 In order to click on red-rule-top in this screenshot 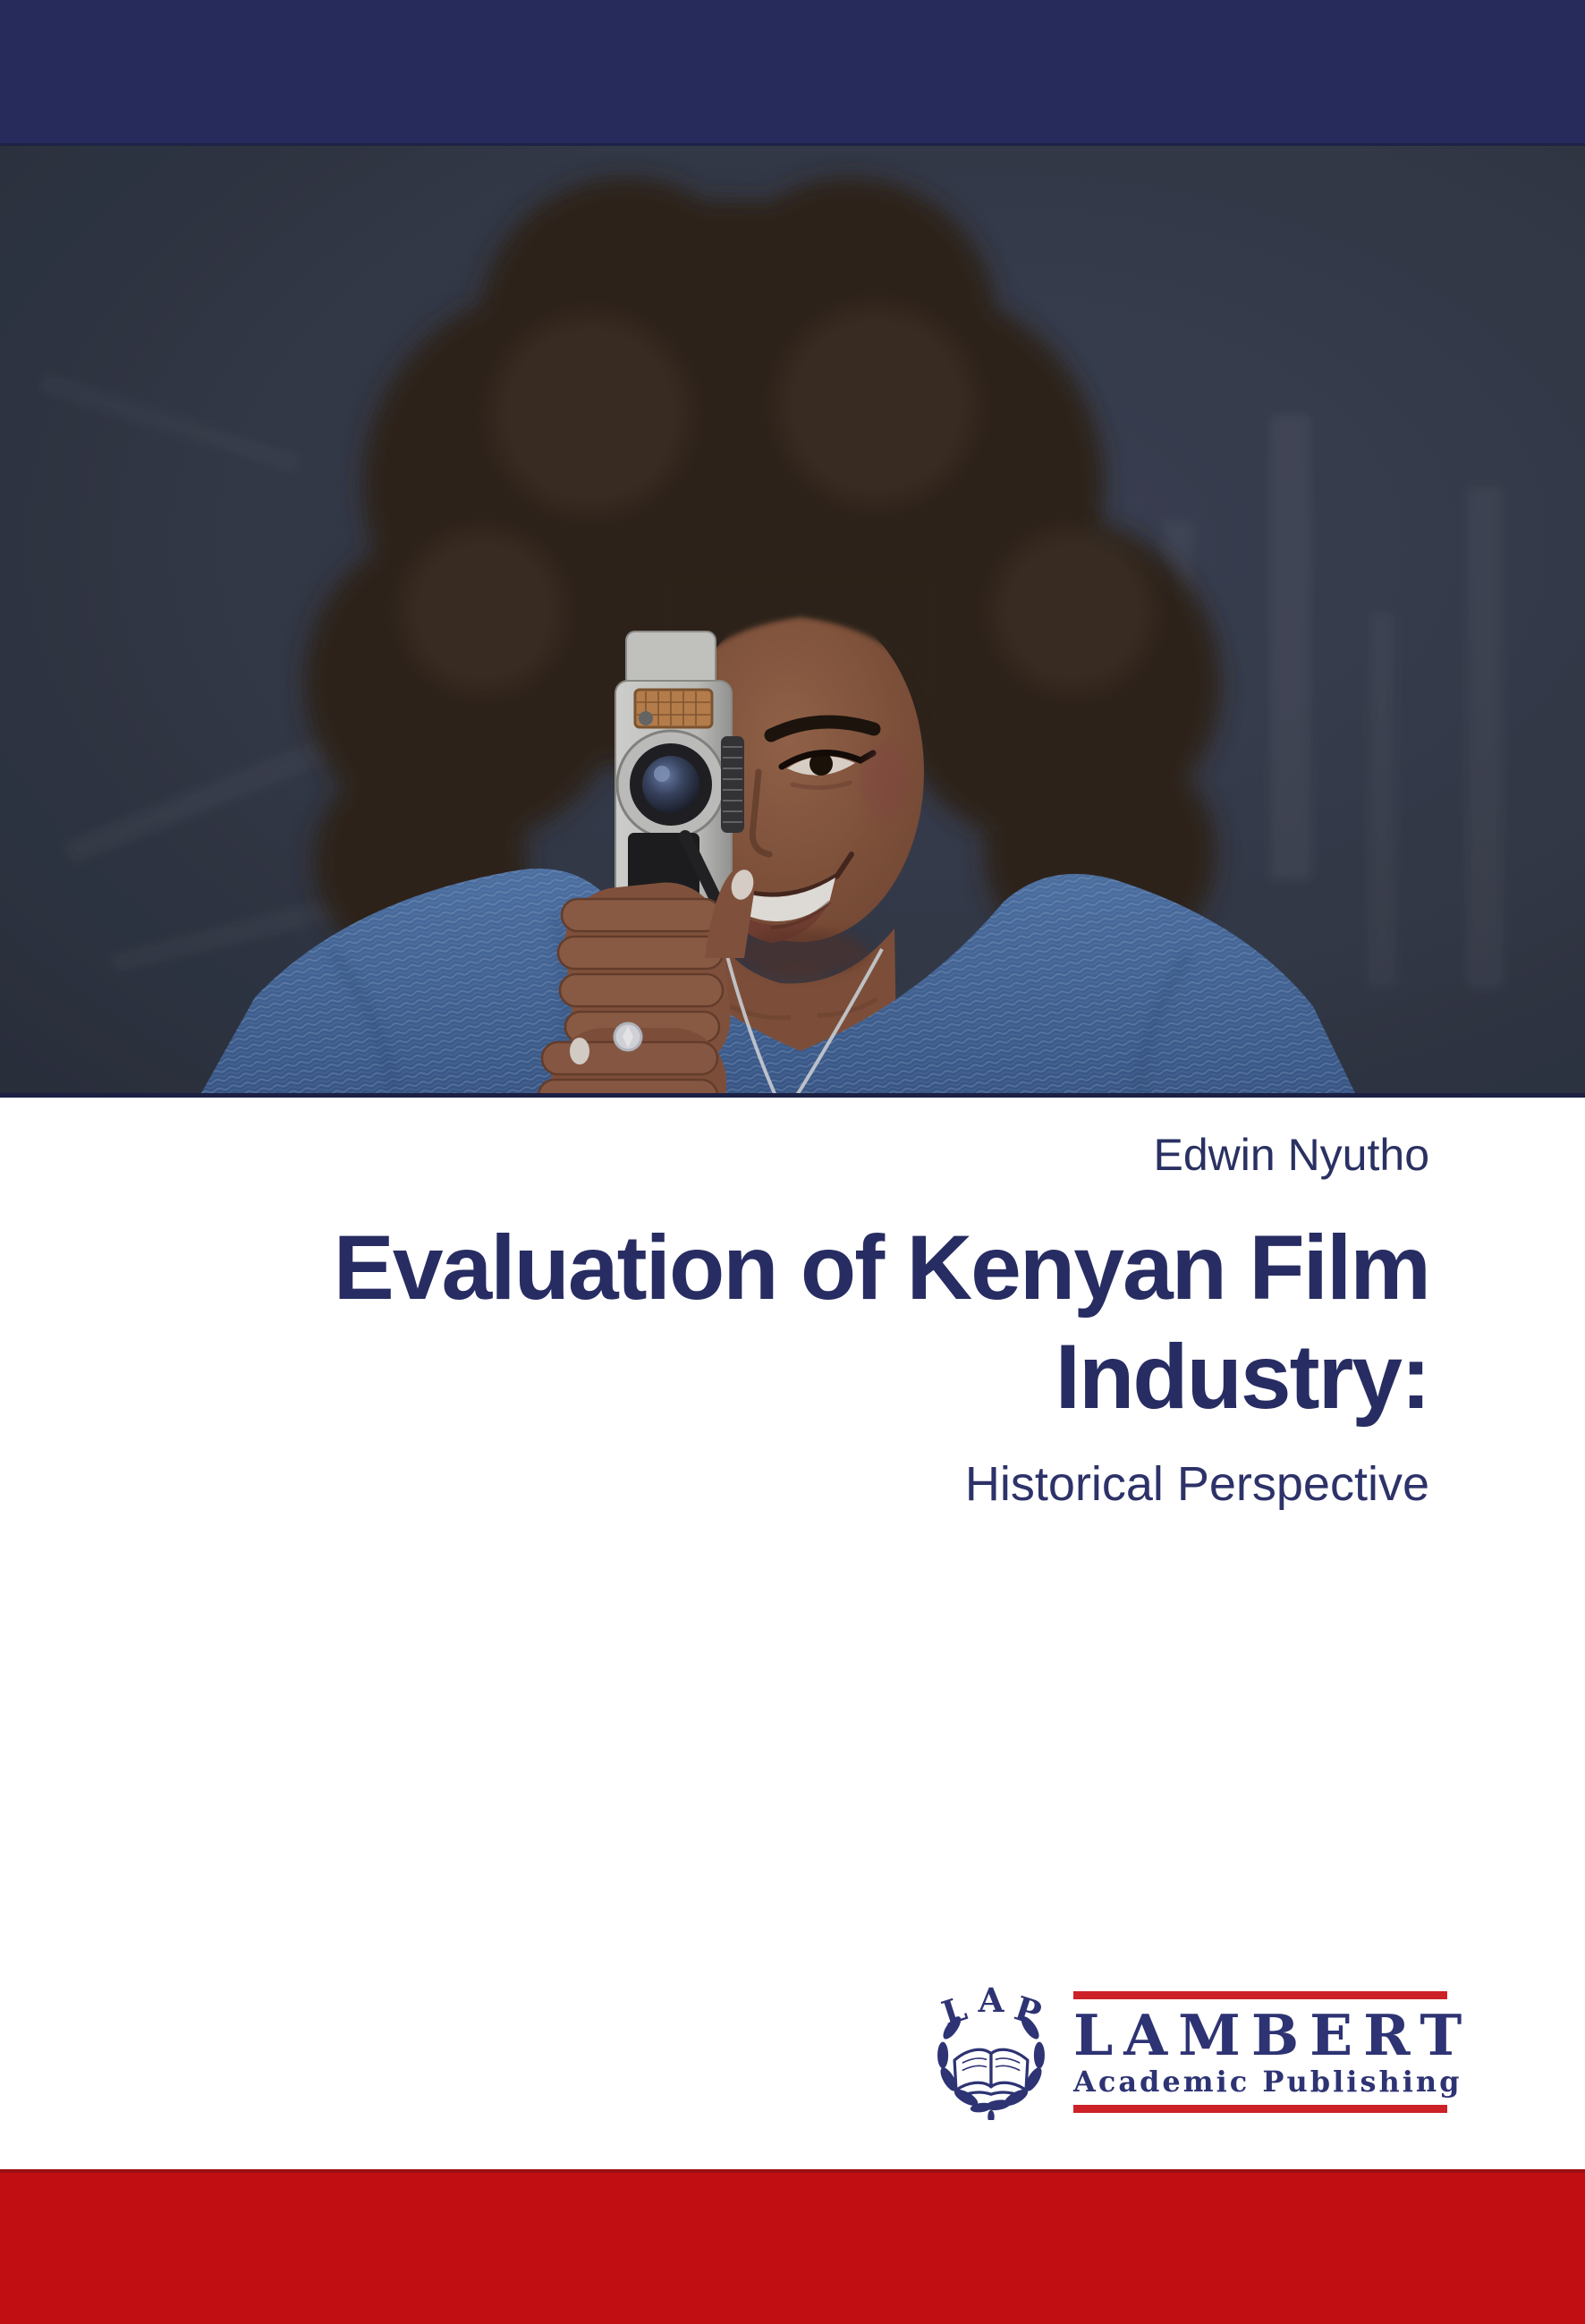, I will do `click(1260, 1995)`.